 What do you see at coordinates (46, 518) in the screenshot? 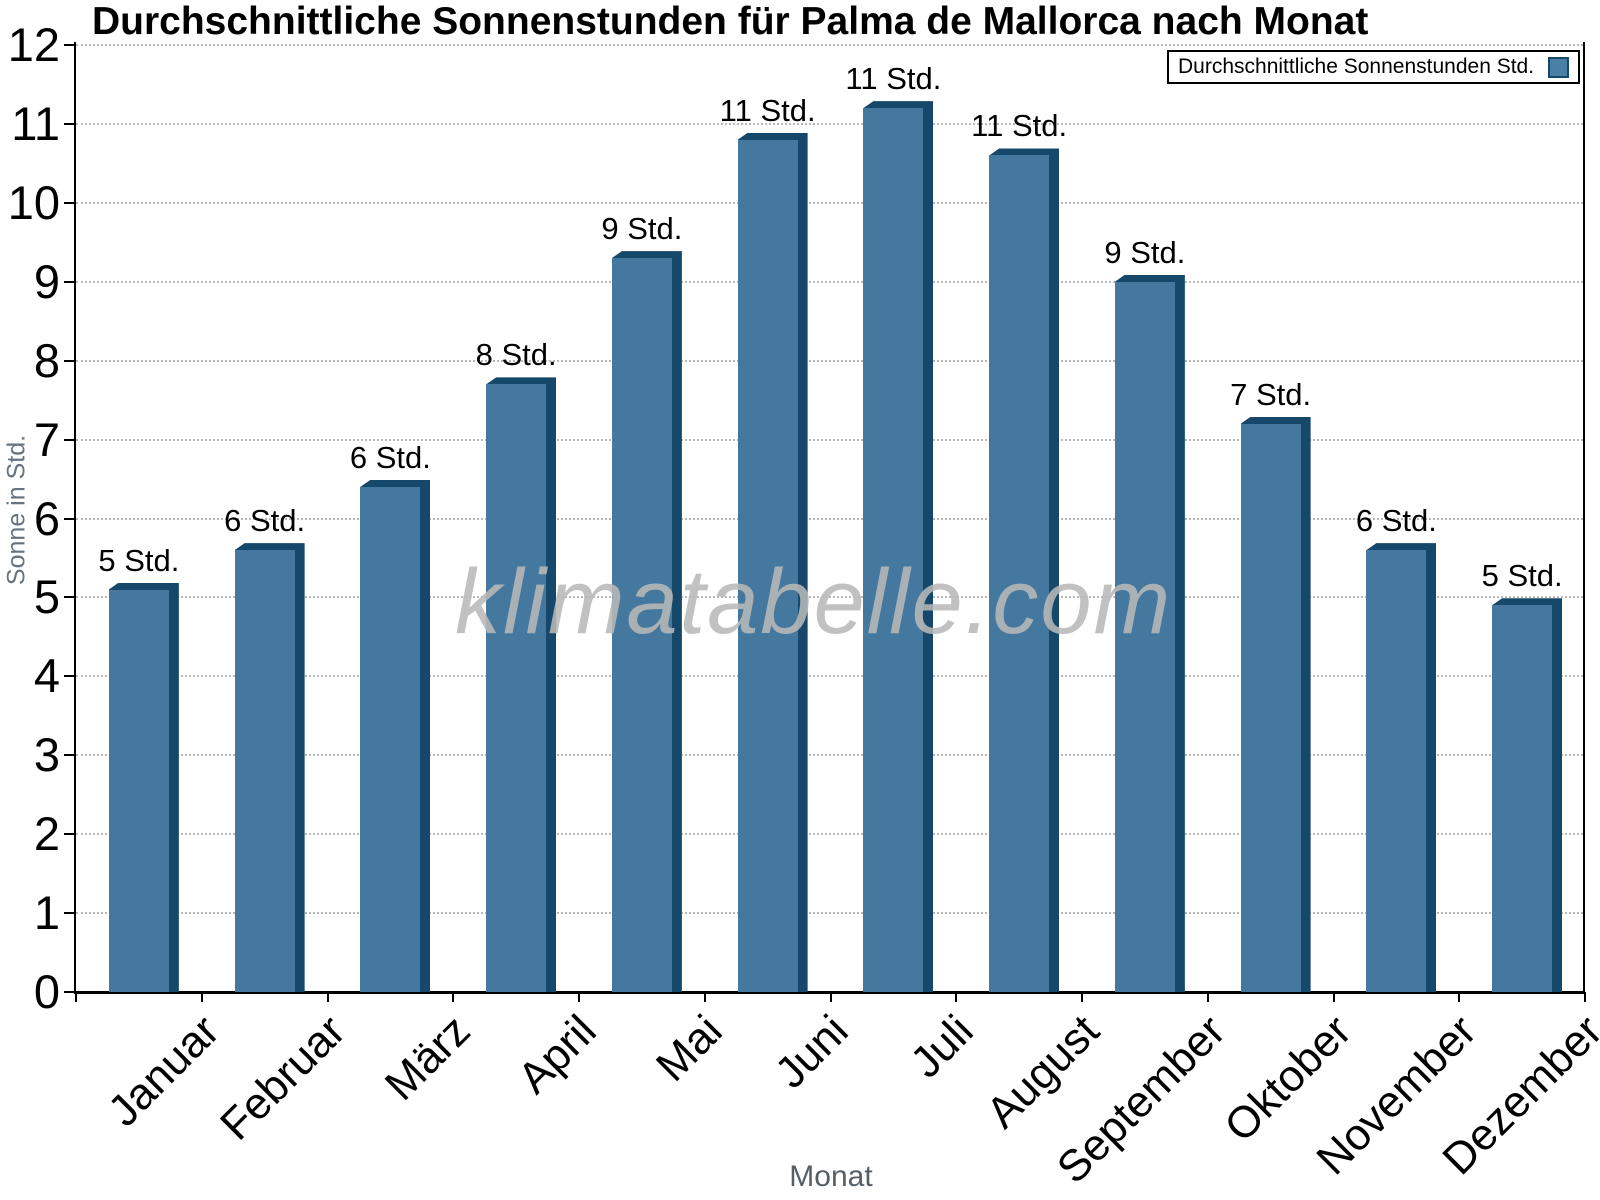
I see `y-tick-label-6: 6` at bounding box center [46, 518].